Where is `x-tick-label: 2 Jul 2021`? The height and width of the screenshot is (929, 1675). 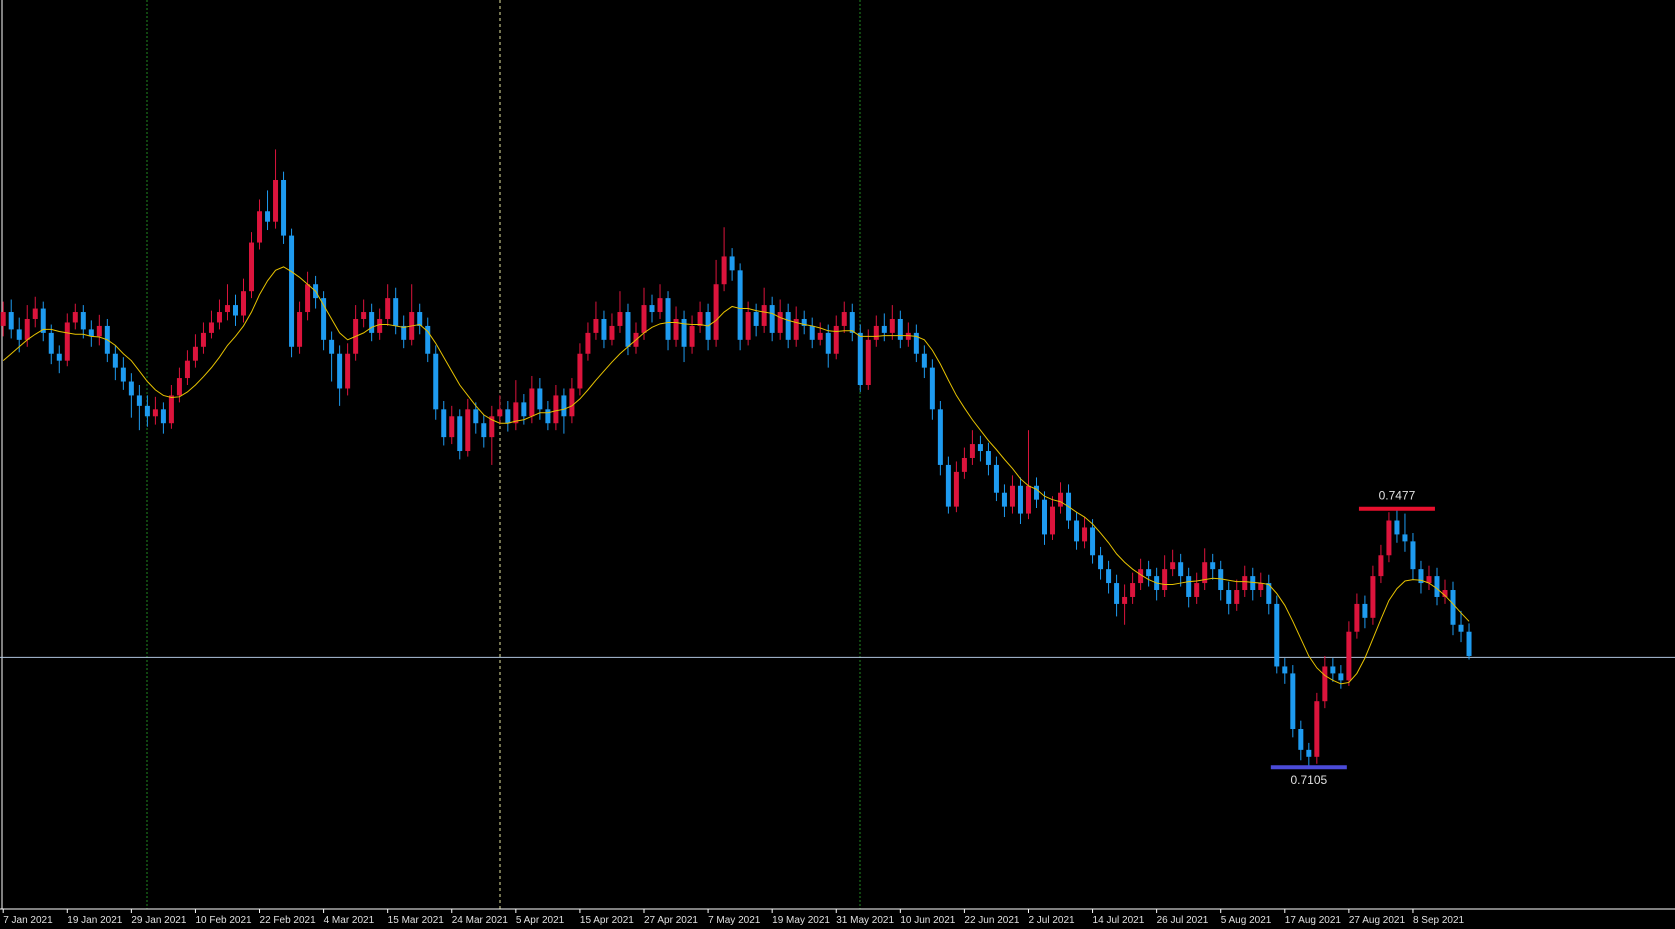
x-tick-label: 2 Jul 2021 is located at coordinates (1051, 920).